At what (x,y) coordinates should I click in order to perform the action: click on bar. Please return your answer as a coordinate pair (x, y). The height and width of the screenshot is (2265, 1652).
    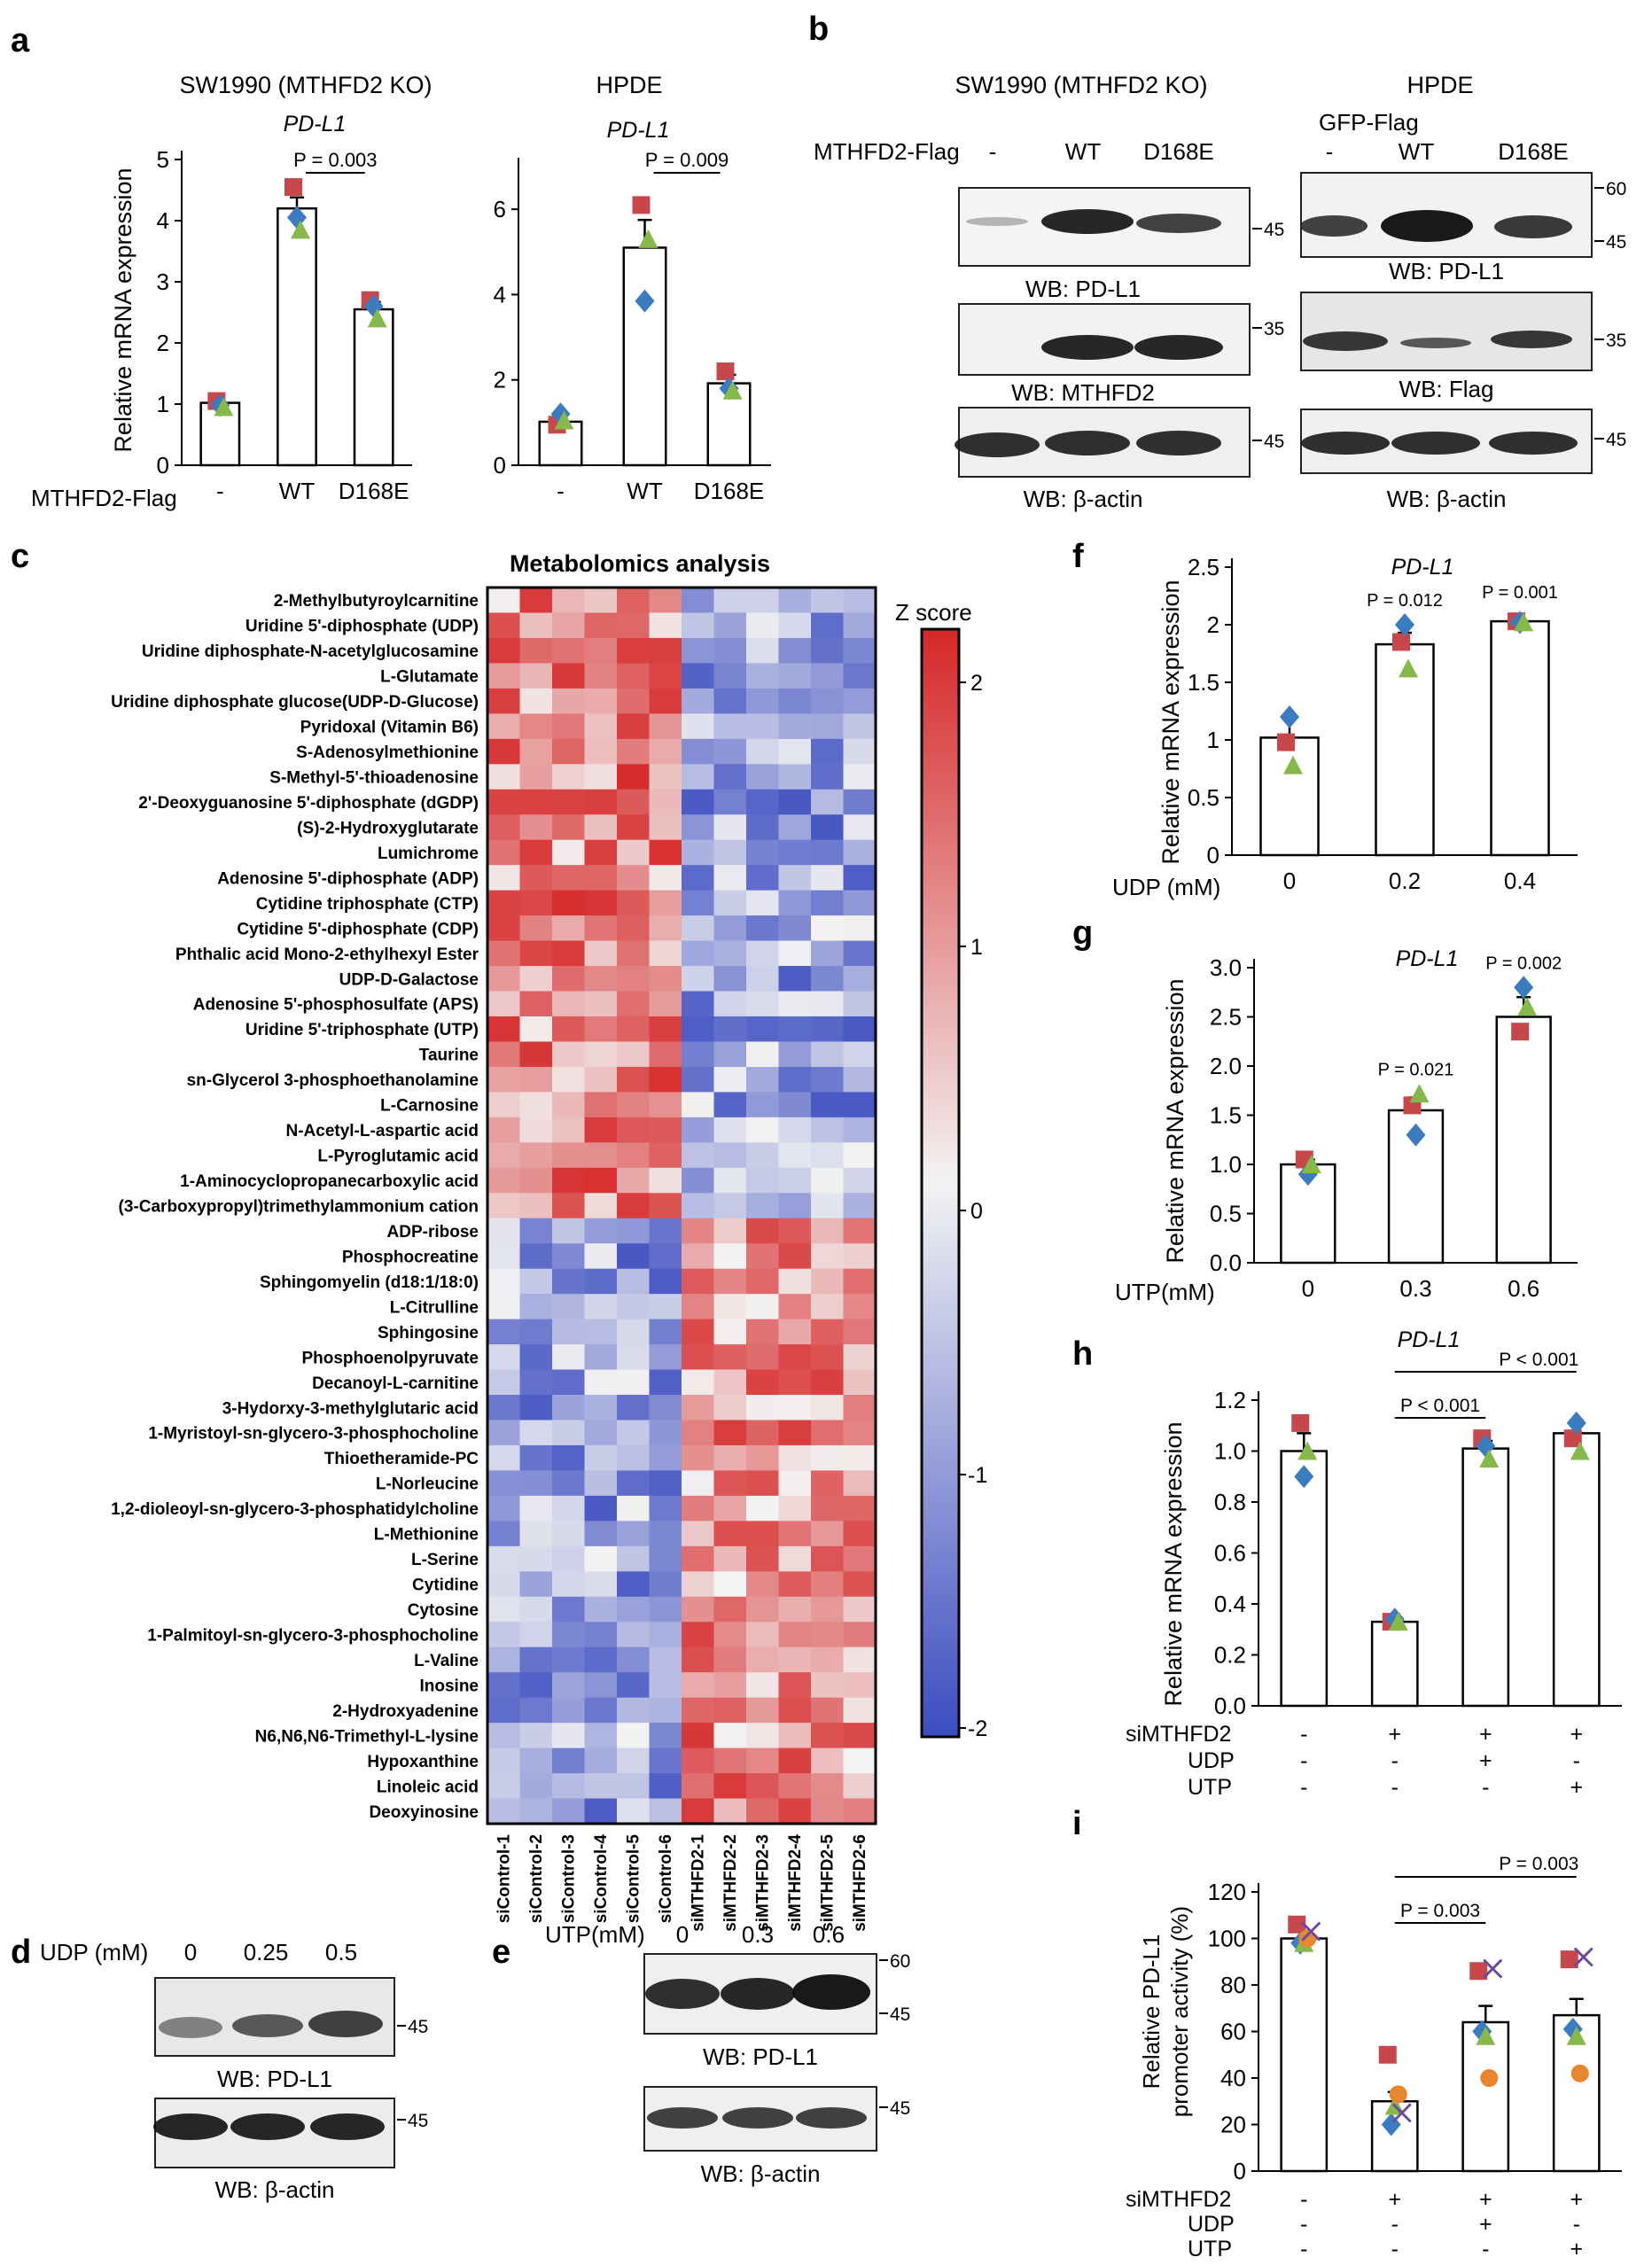
    Looking at the image, I should click on (1304, 2055).